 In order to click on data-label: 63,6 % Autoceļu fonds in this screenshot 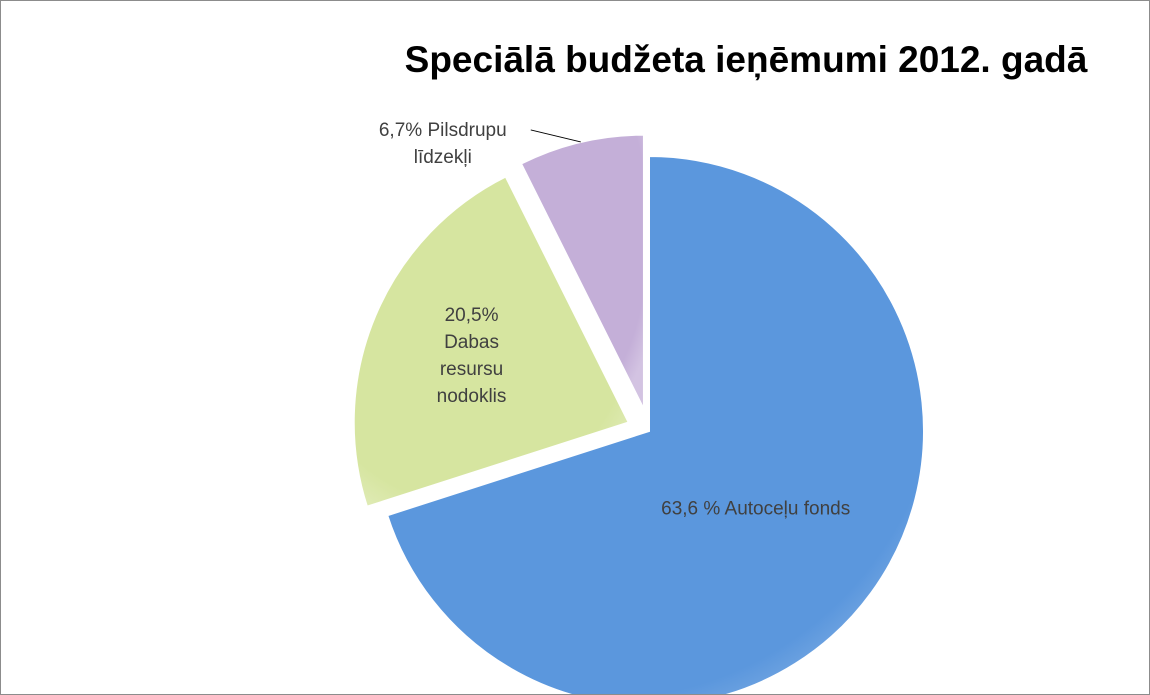, I will do `click(756, 508)`.